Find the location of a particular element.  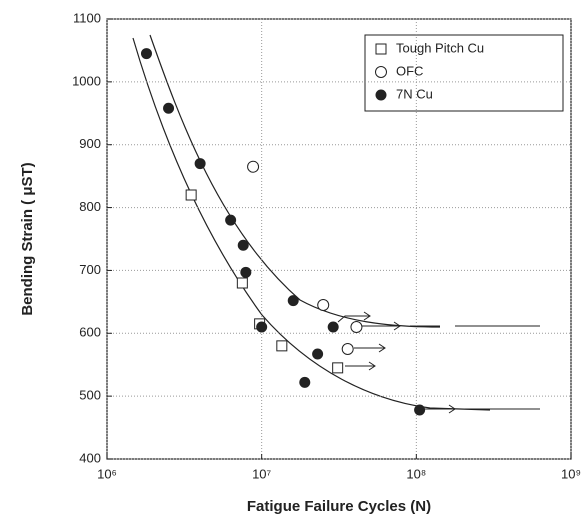

y-tick-label: 1000 is located at coordinates (86, 80).